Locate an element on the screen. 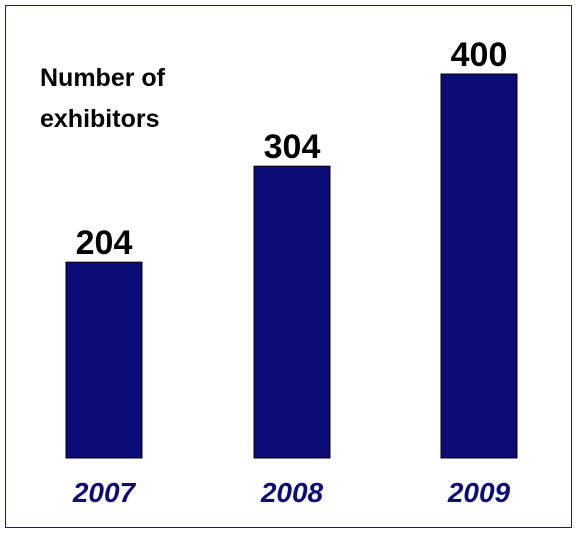  bar-2007 is located at coordinates (104, 360).